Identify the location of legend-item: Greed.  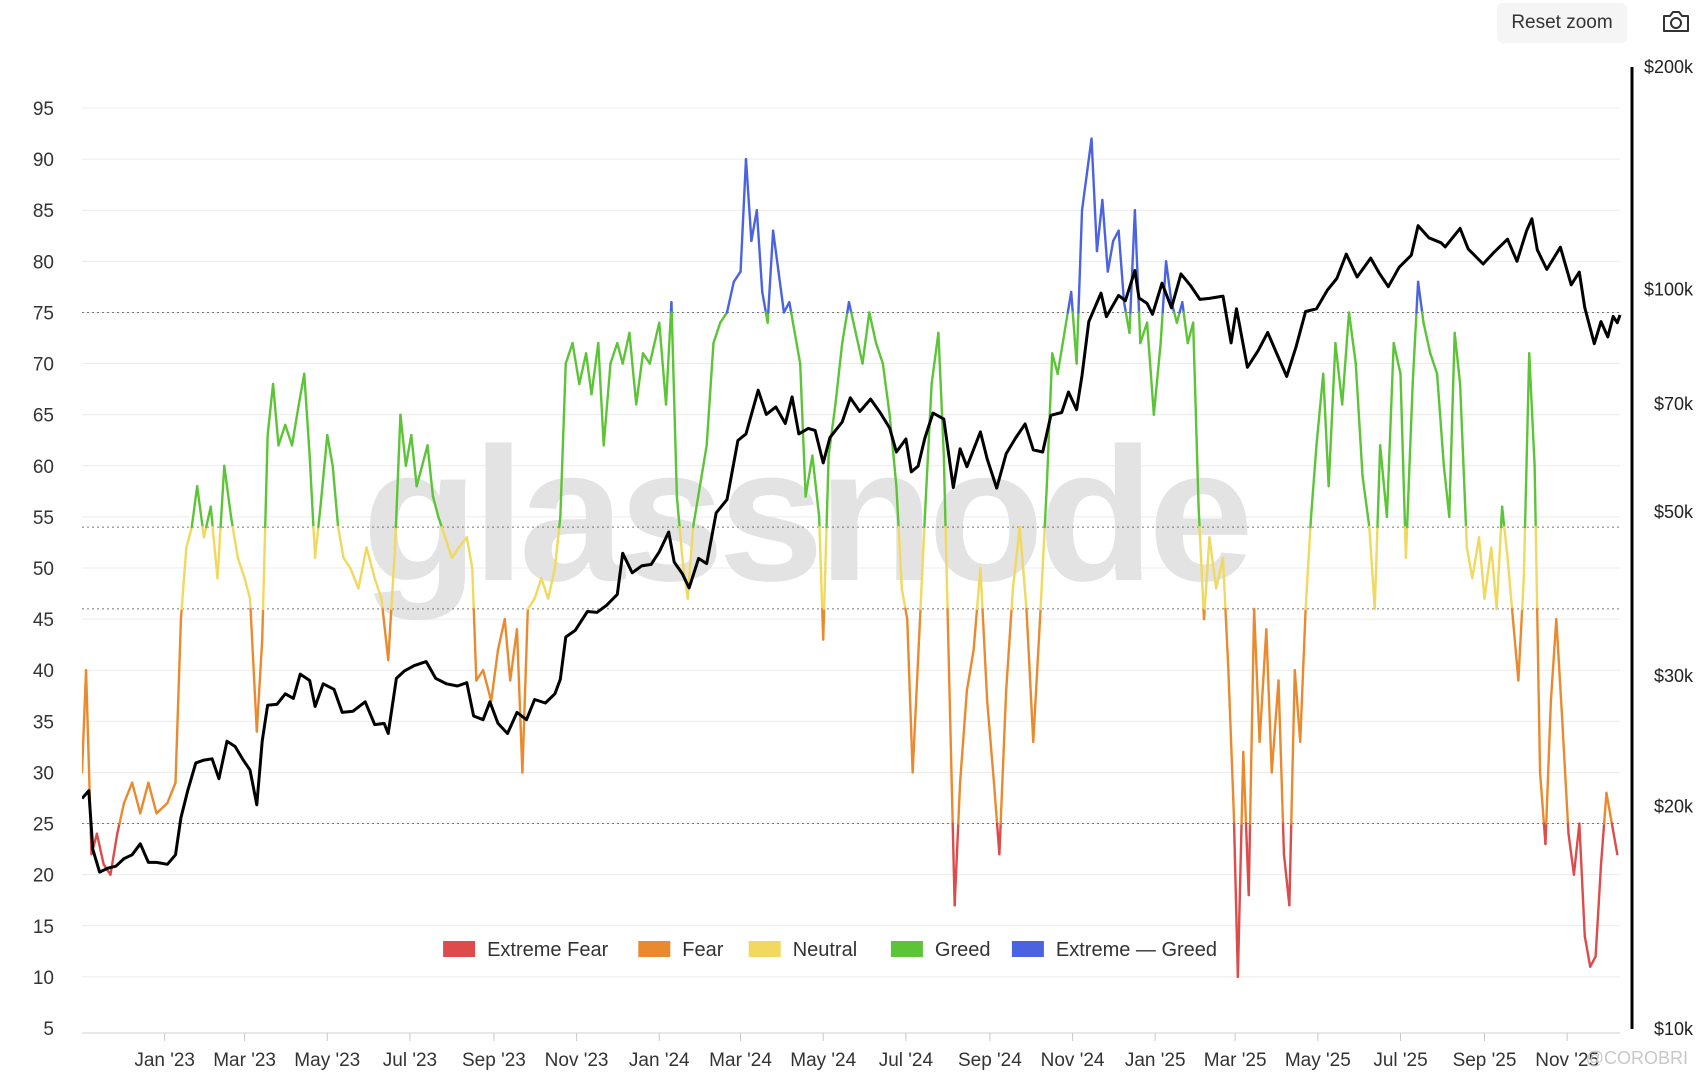
(940, 950).